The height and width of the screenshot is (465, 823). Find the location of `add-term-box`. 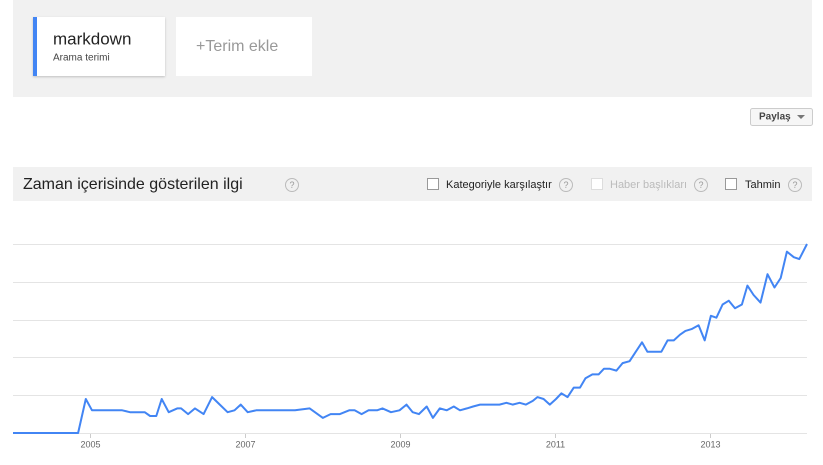

add-term-box is located at coordinates (244, 46).